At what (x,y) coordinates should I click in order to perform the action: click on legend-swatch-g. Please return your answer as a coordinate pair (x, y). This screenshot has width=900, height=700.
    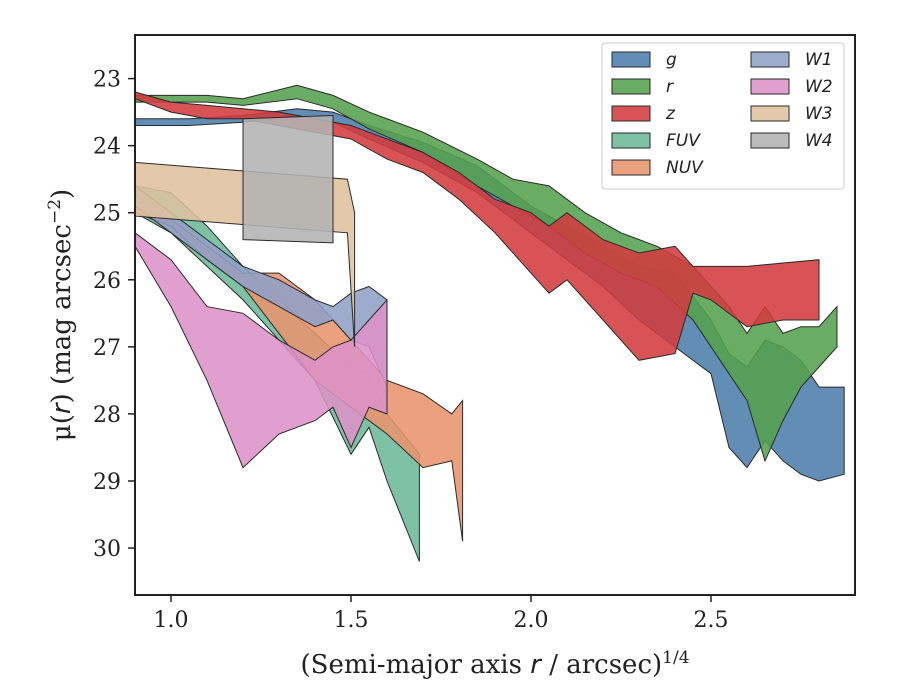
    Looking at the image, I should click on (631, 59).